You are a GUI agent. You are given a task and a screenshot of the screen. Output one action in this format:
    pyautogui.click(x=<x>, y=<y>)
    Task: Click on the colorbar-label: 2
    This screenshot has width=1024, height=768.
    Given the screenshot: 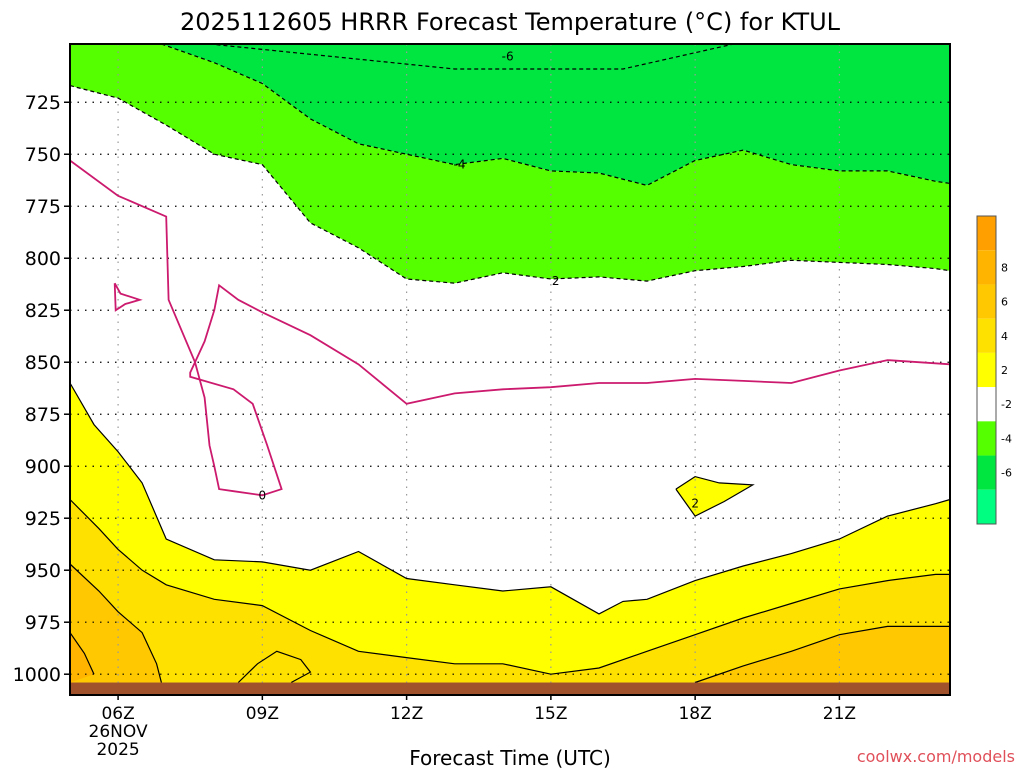 What is the action you would take?
    pyautogui.click(x=1004, y=370)
    